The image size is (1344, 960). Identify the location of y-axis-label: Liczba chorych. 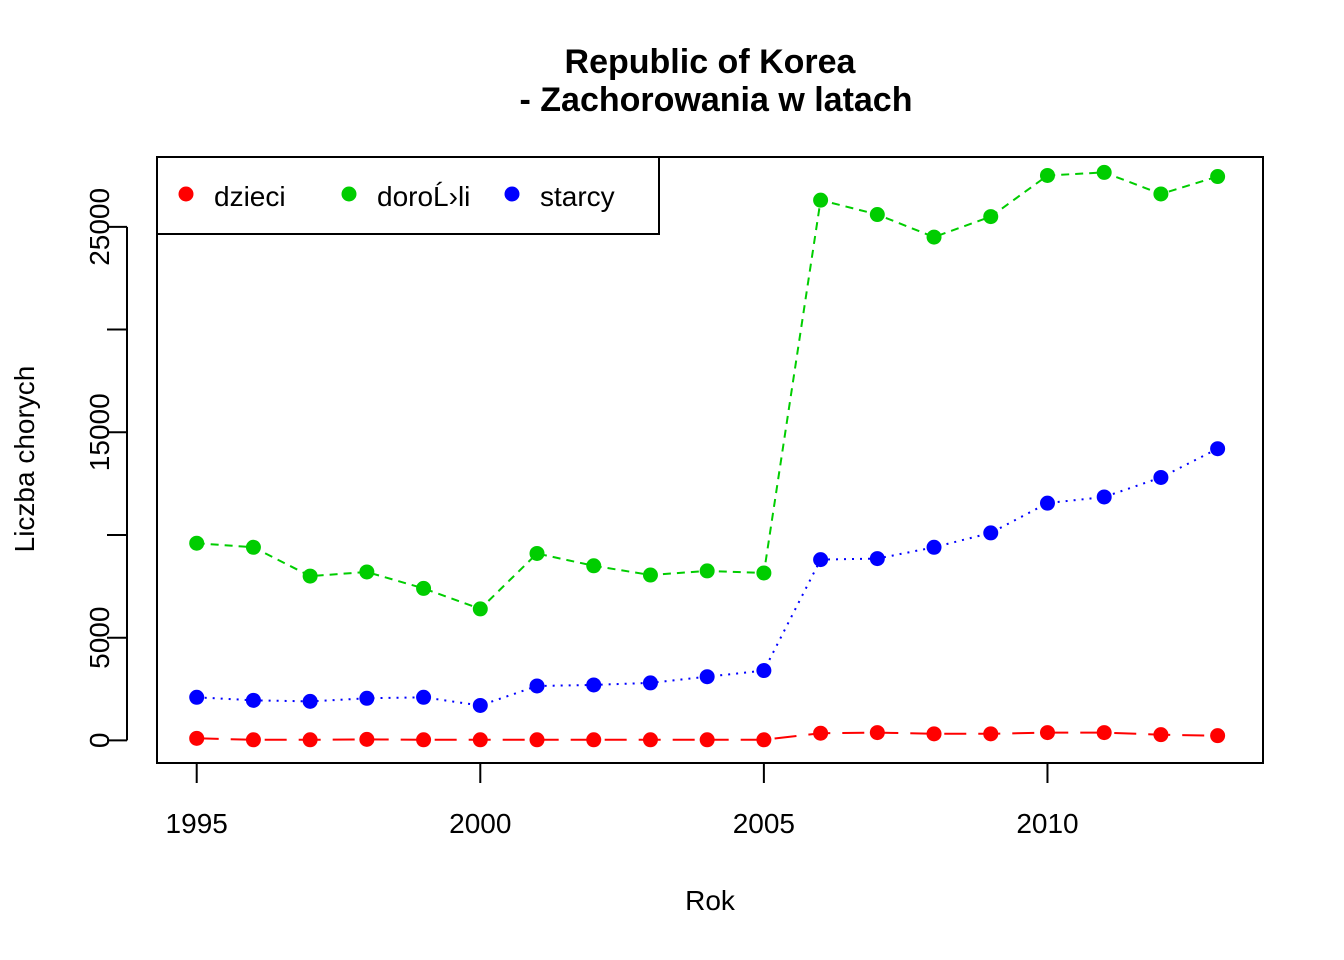
(24, 459).